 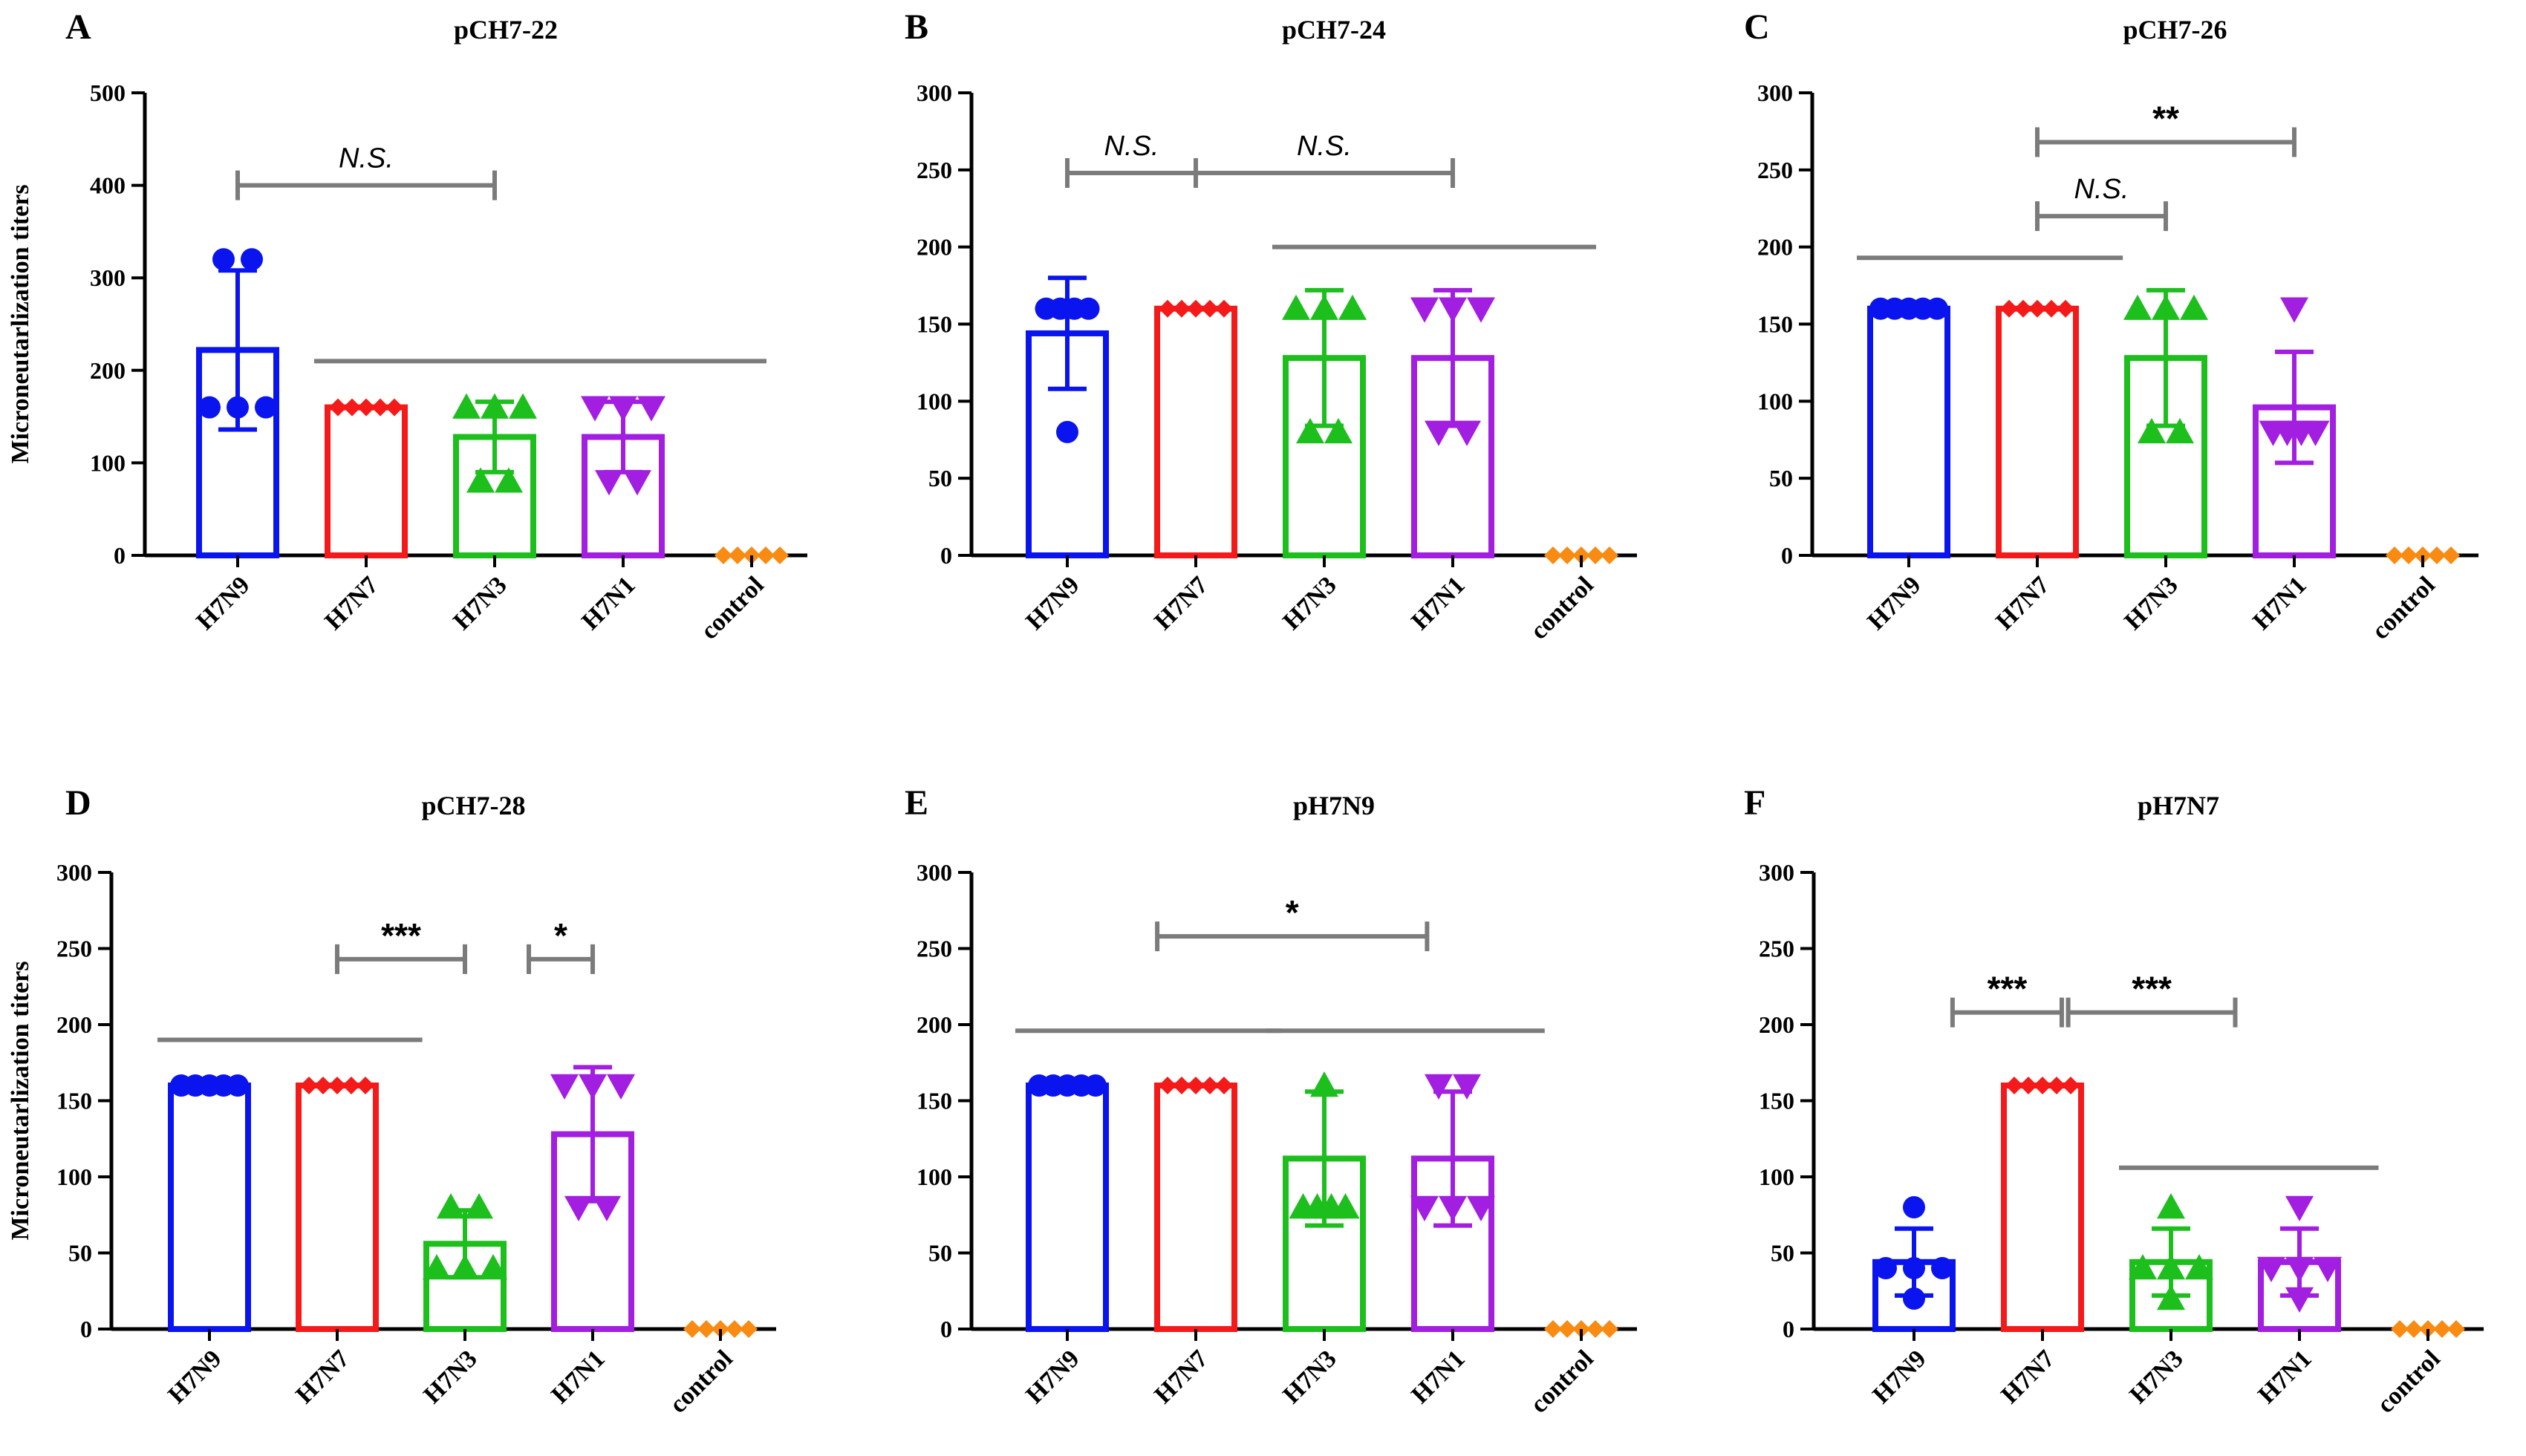 What do you see at coordinates (1757, 27) in the screenshot?
I see `panel-letter: C` at bounding box center [1757, 27].